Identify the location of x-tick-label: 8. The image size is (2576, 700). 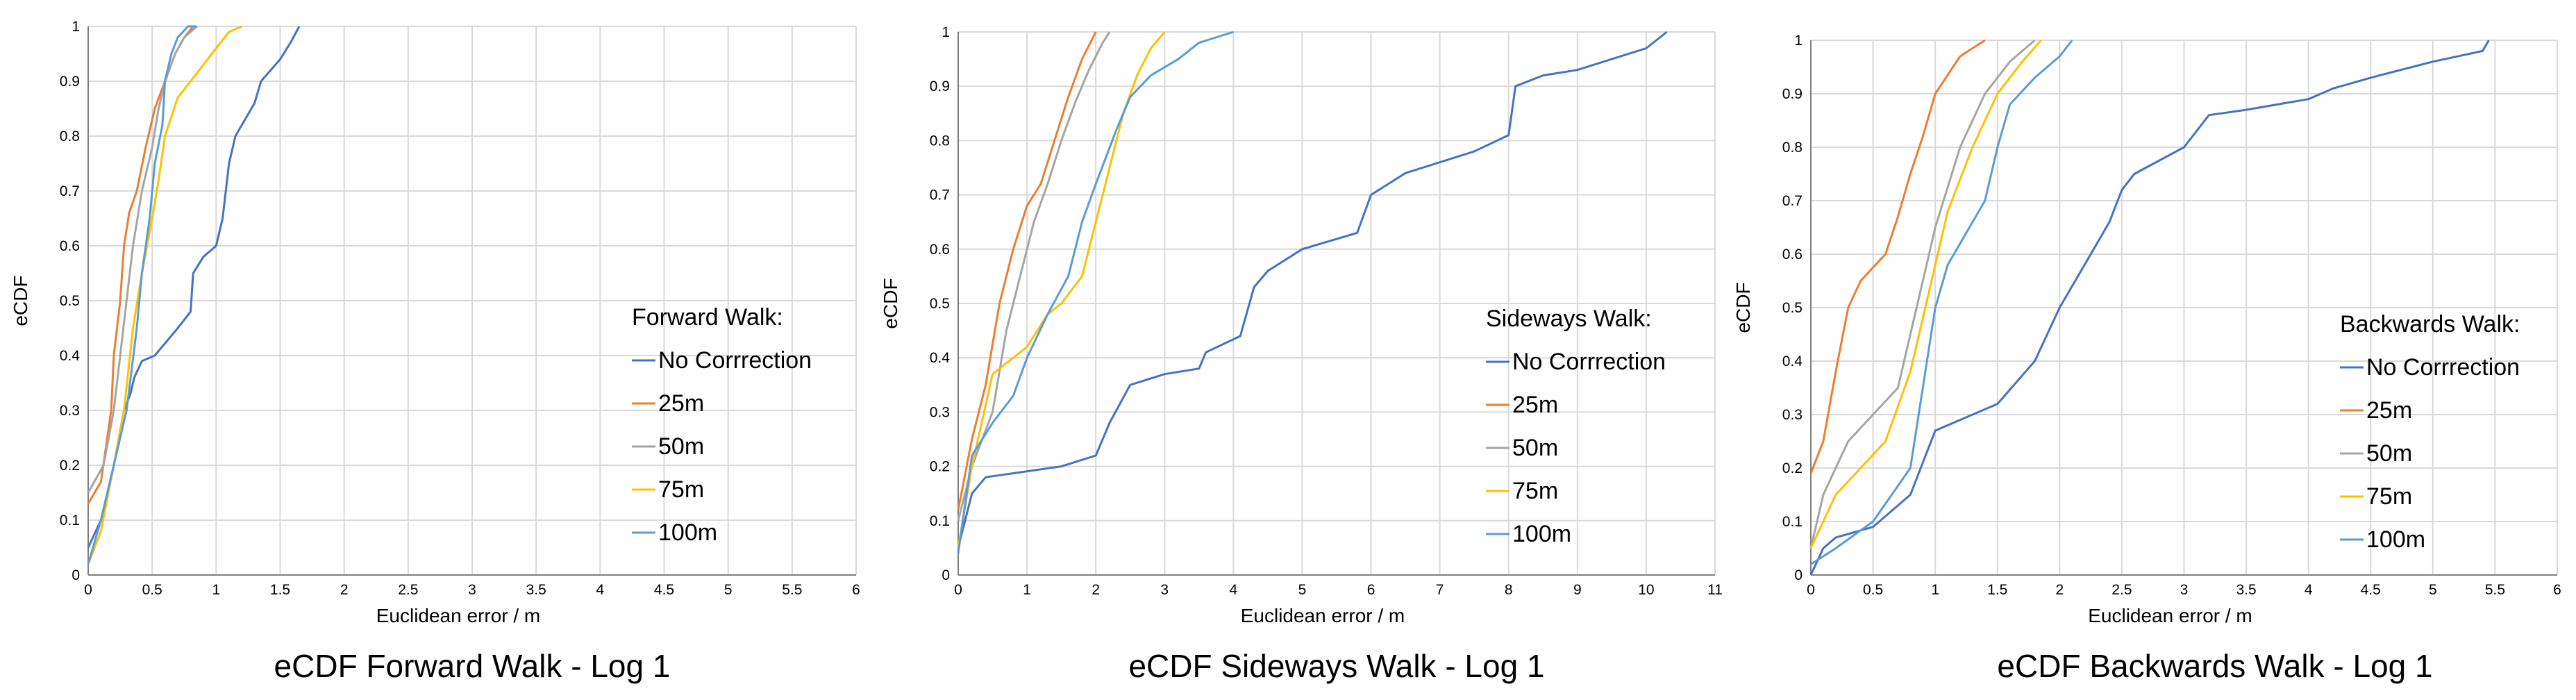
(1509, 590).